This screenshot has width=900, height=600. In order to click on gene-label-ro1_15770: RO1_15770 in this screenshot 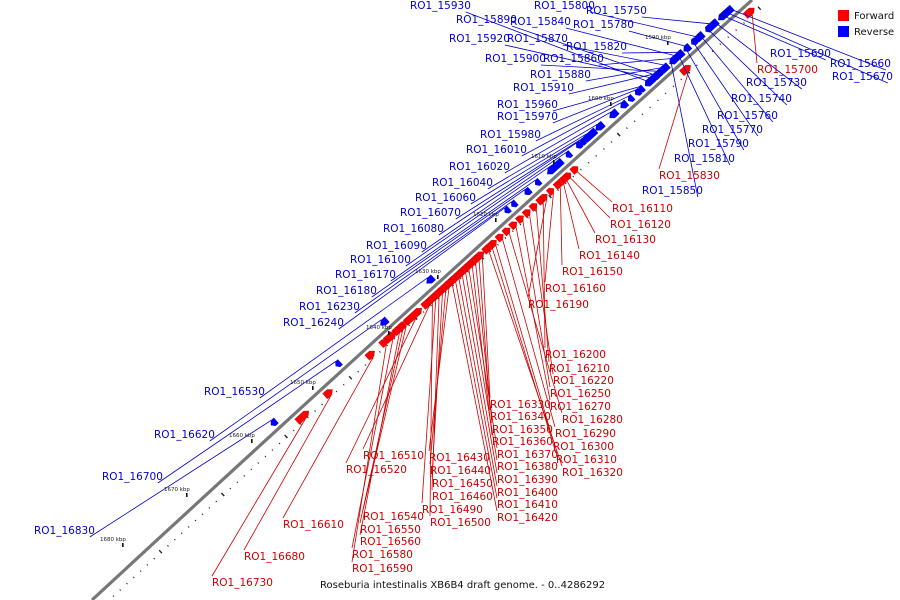, I will do `click(732, 130)`.